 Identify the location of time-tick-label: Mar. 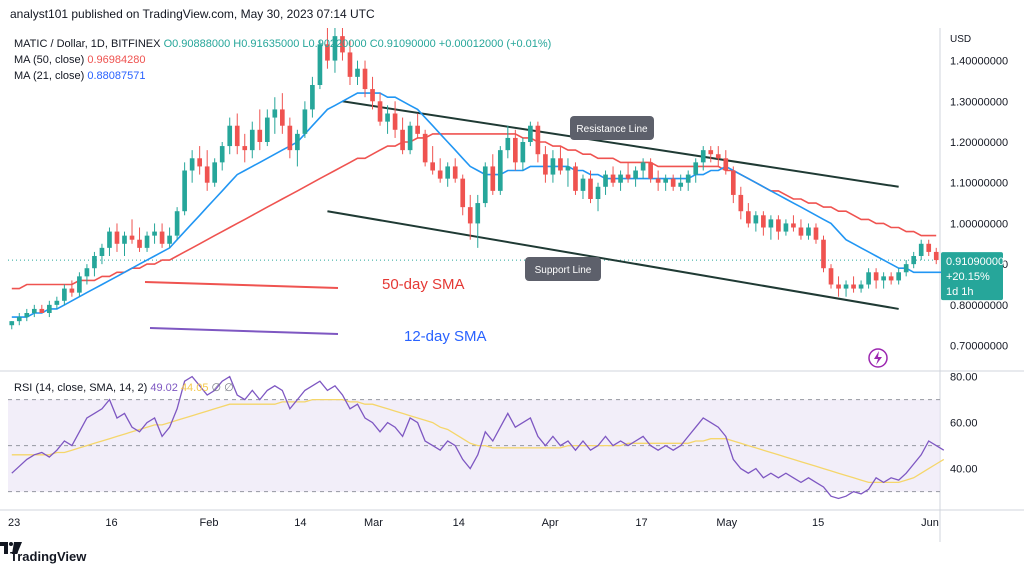
(373, 523).